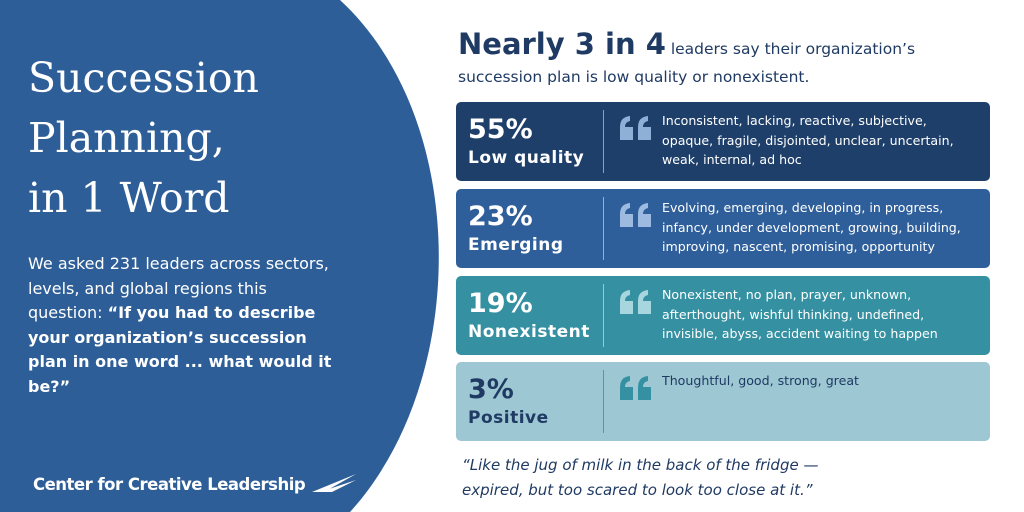  Describe the element at coordinates (760, 380) in the screenshot. I see `card-words: Thoughtful, good, strong, great` at that location.